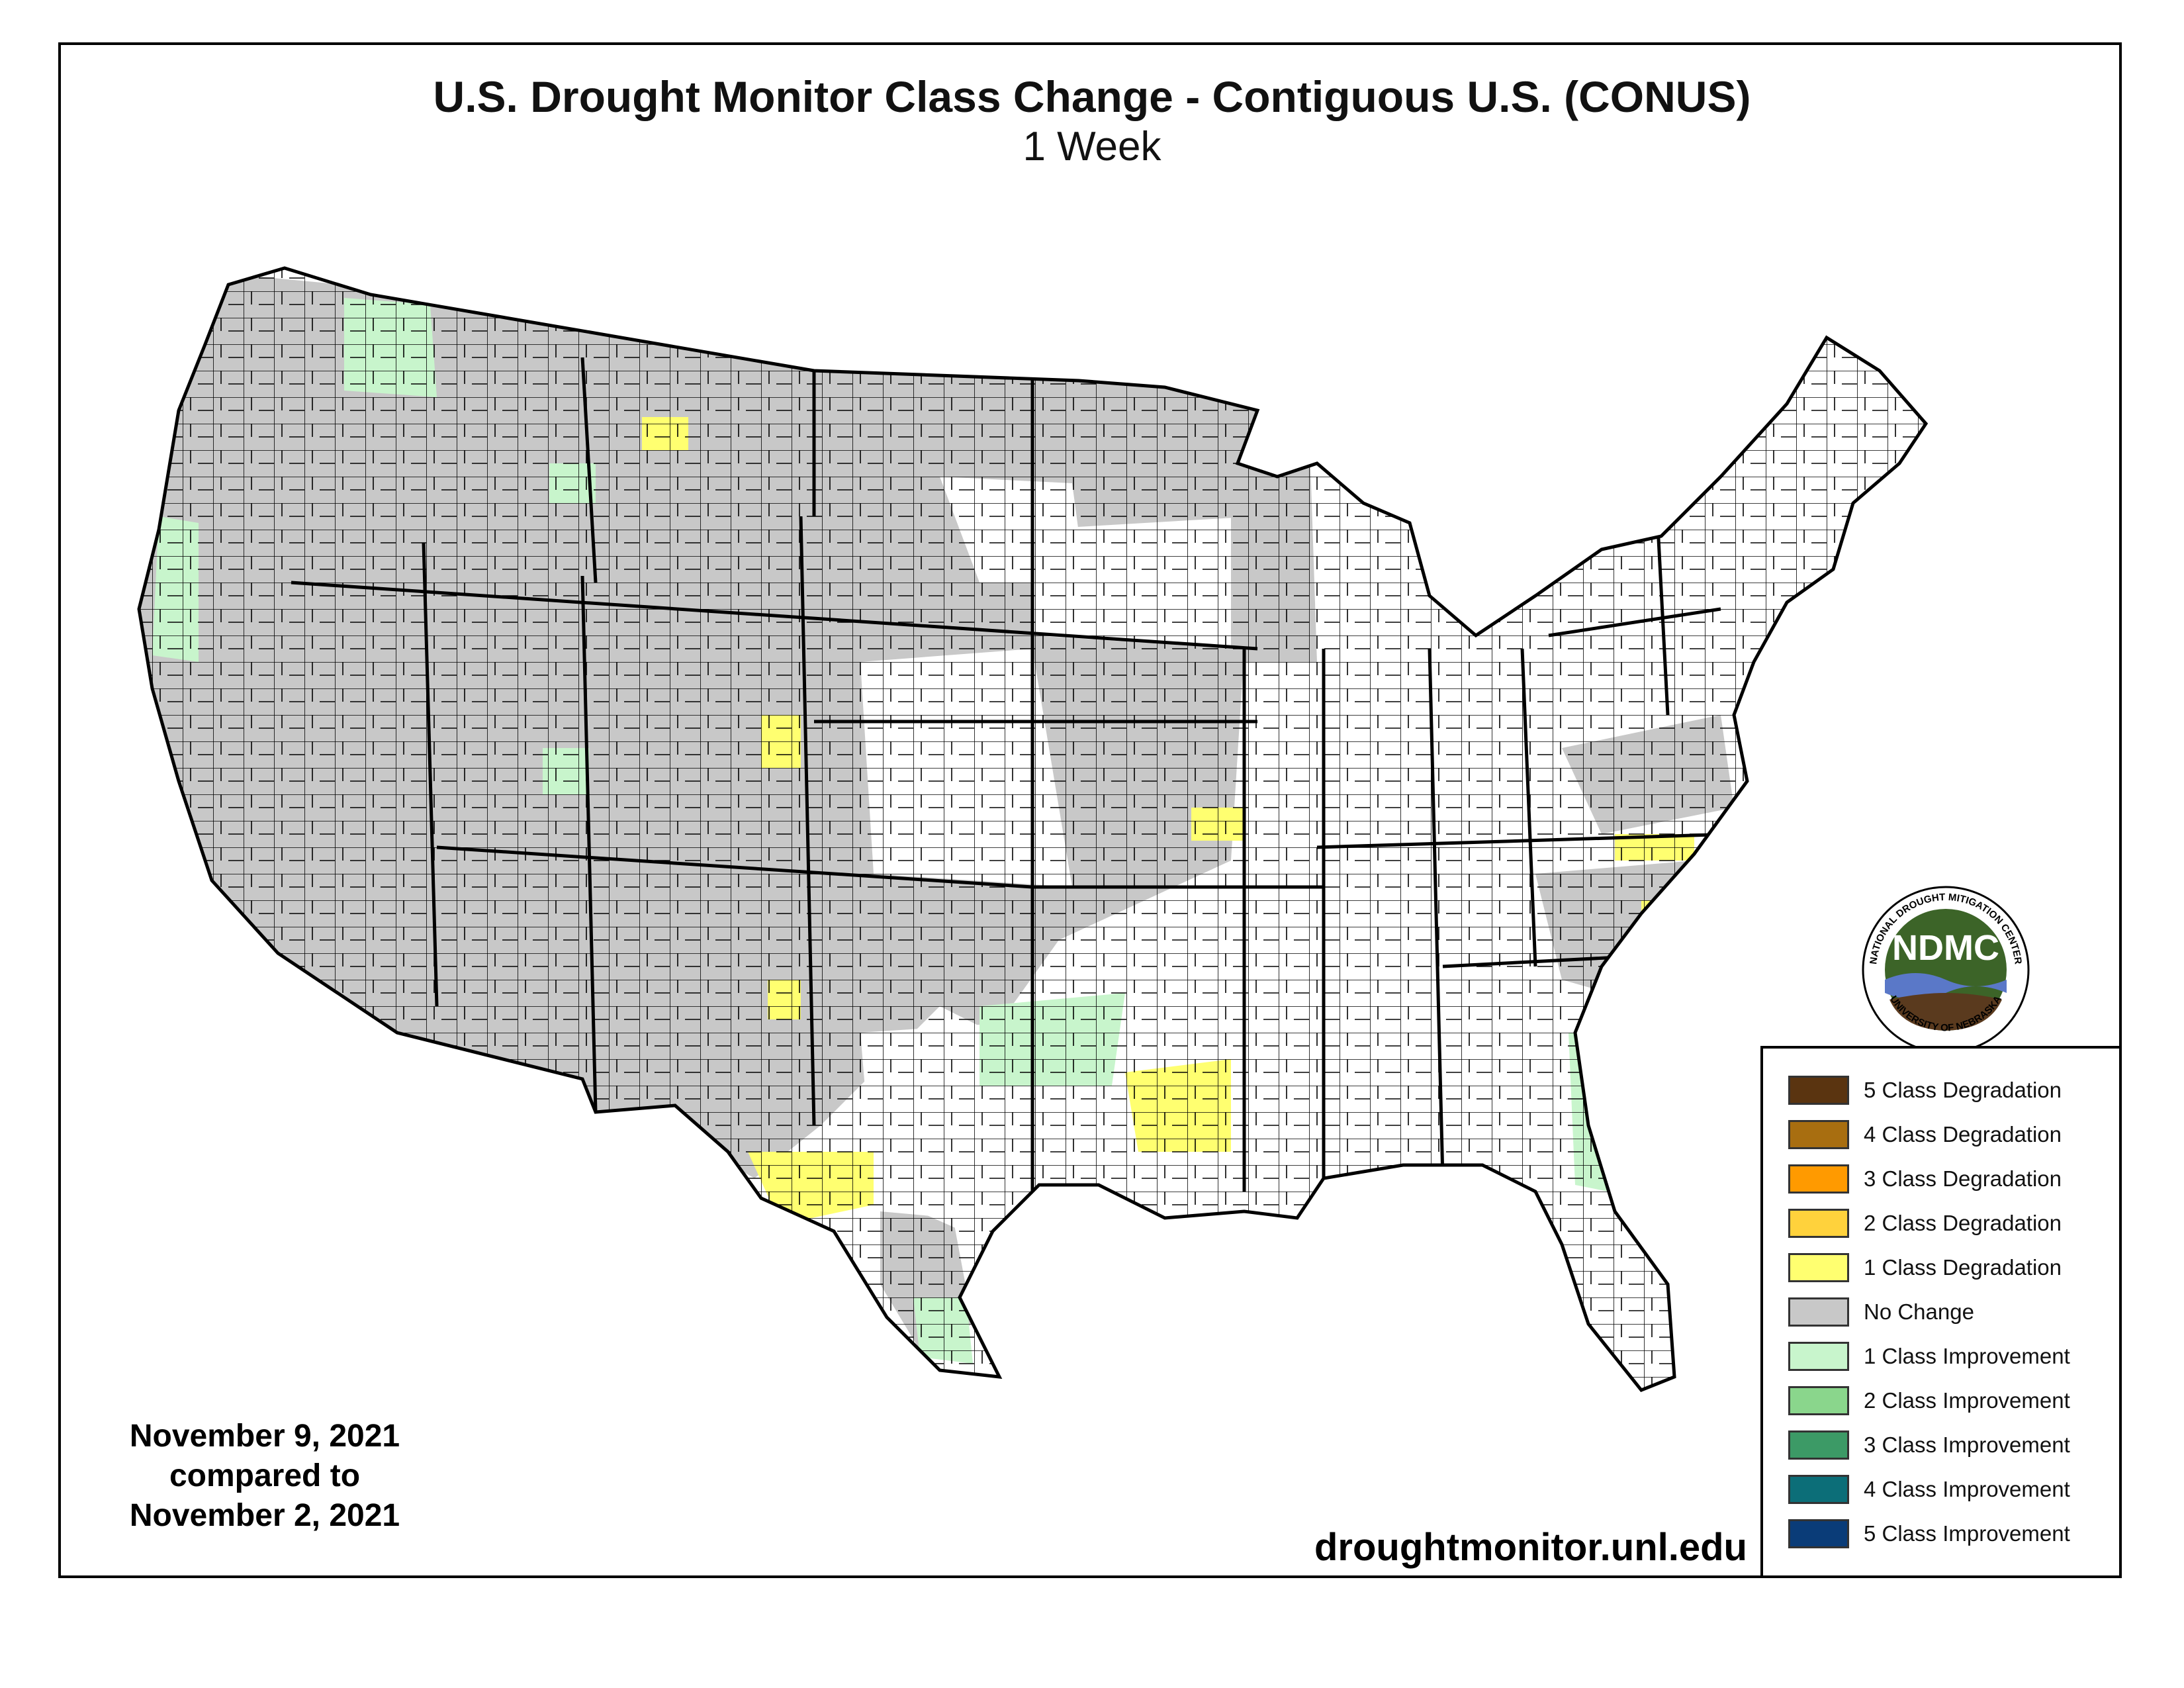 The width and height of the screenshot is (2184, 1688). What do you see at coordinates (1530, 1547) in the screenshot?
I see `website-link: droughtmonitor.unl.edu` at bounding box center [1530, 1547].